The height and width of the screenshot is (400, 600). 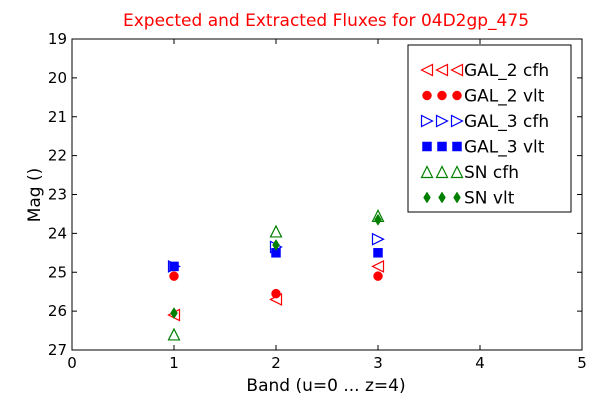 What do you see at coordinates (489, 199) in the screenshot?
I see `legend-label-sn-vlt: SN vlt` at bounding box center [489, 199].